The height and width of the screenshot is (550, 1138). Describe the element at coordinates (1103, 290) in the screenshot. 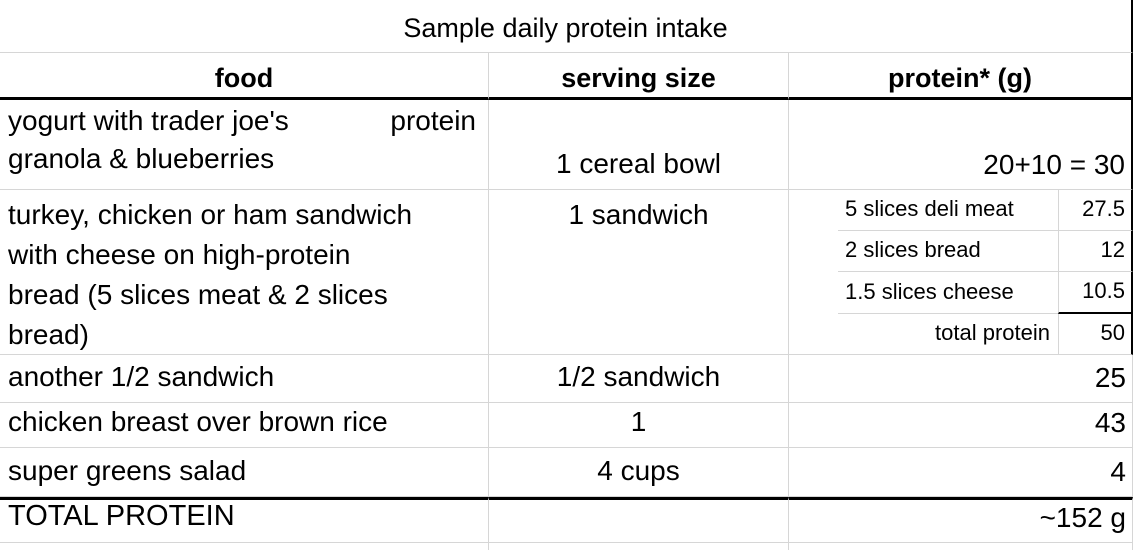

I see `breakdown-value-text: 10.5` at that location.